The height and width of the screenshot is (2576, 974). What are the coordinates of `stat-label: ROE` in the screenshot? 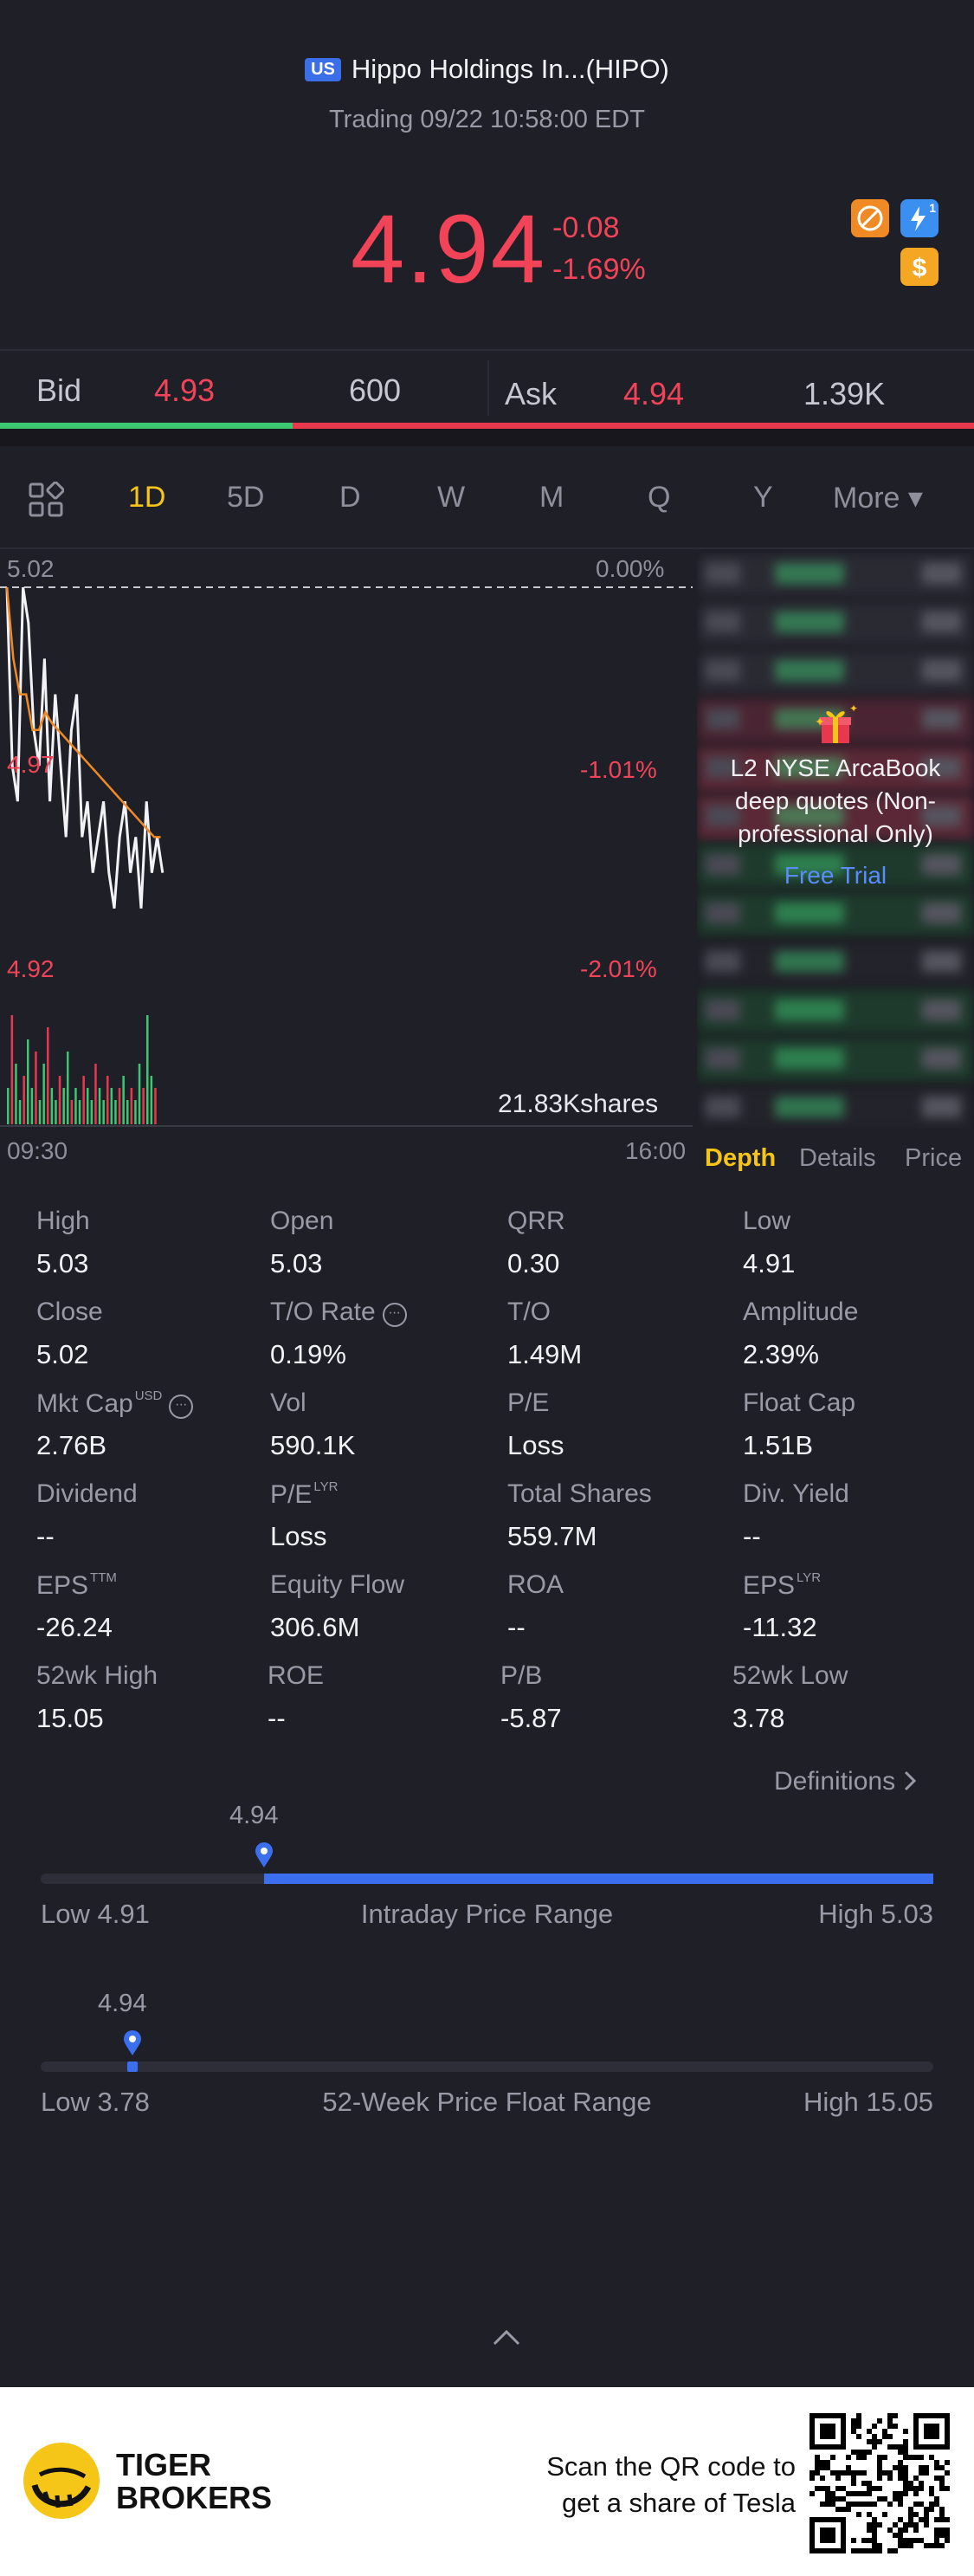 It's located at (296, 1676).